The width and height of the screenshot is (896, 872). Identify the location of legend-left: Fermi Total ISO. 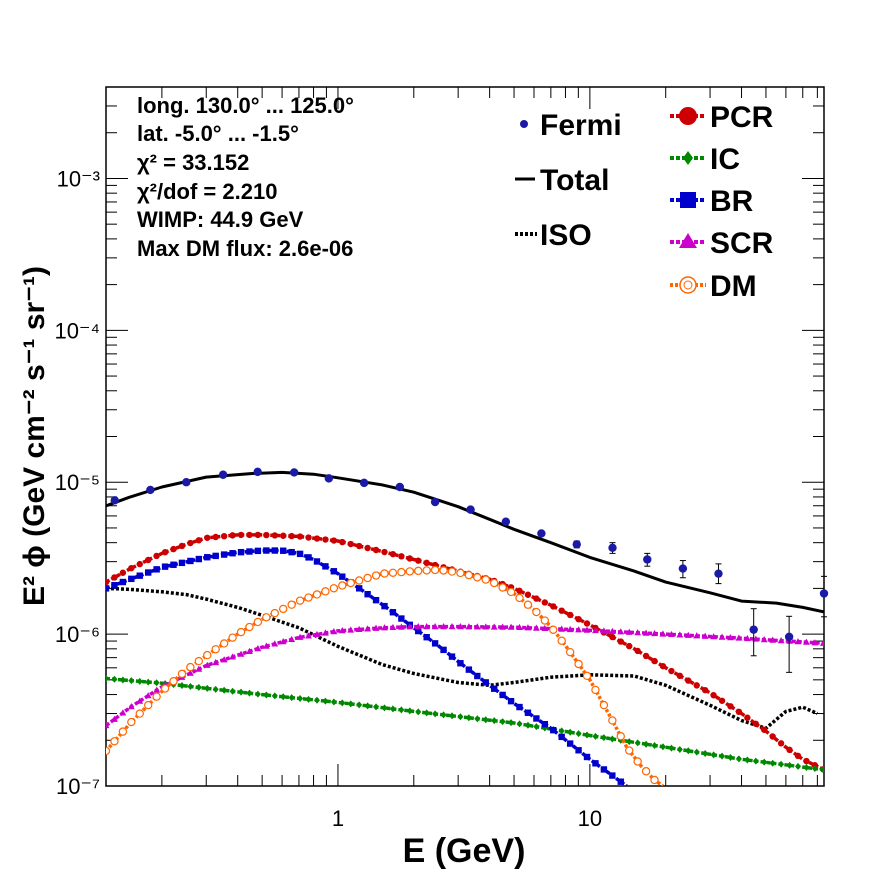
(568, 180).